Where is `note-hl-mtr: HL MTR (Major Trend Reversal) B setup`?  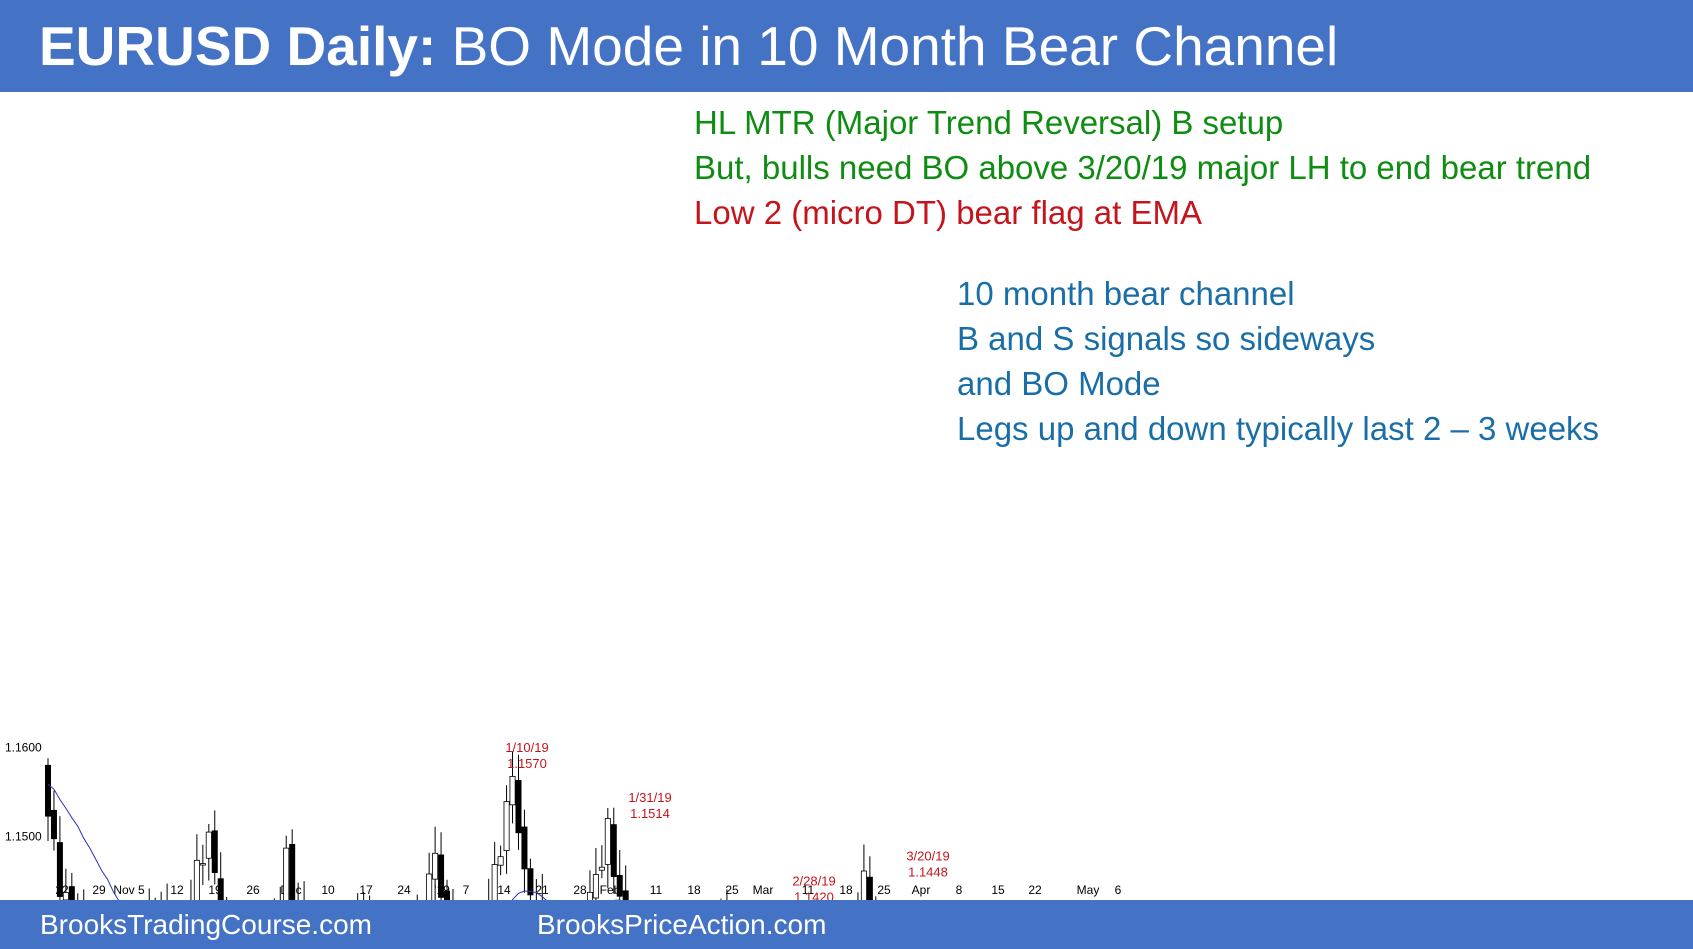
note-hl-mtr: HL MTR (Major Trend Reversal) B setup is located at coordinates (989, 122).